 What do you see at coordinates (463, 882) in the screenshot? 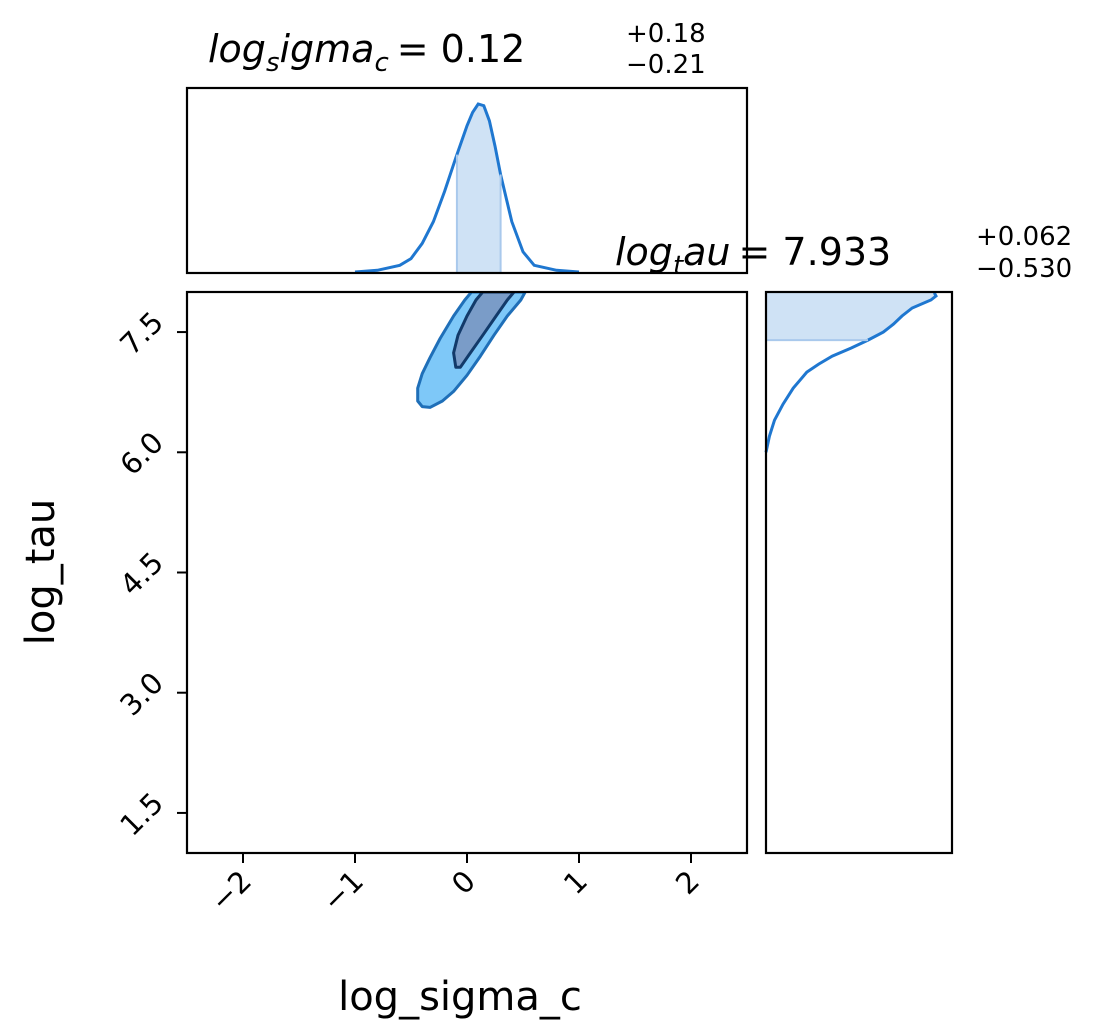
I see `x-tick-label: 0` at bounding box center [463, 882].